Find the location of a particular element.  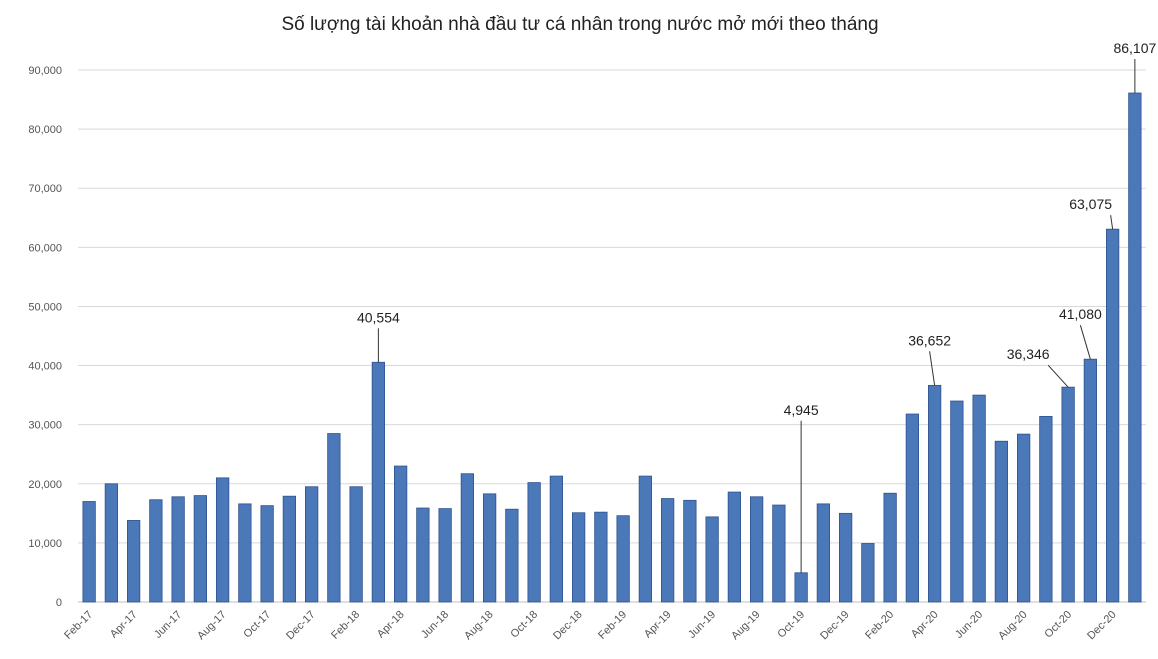

x-tick-label: Oct-20 is located at coordinates (1058, 625).